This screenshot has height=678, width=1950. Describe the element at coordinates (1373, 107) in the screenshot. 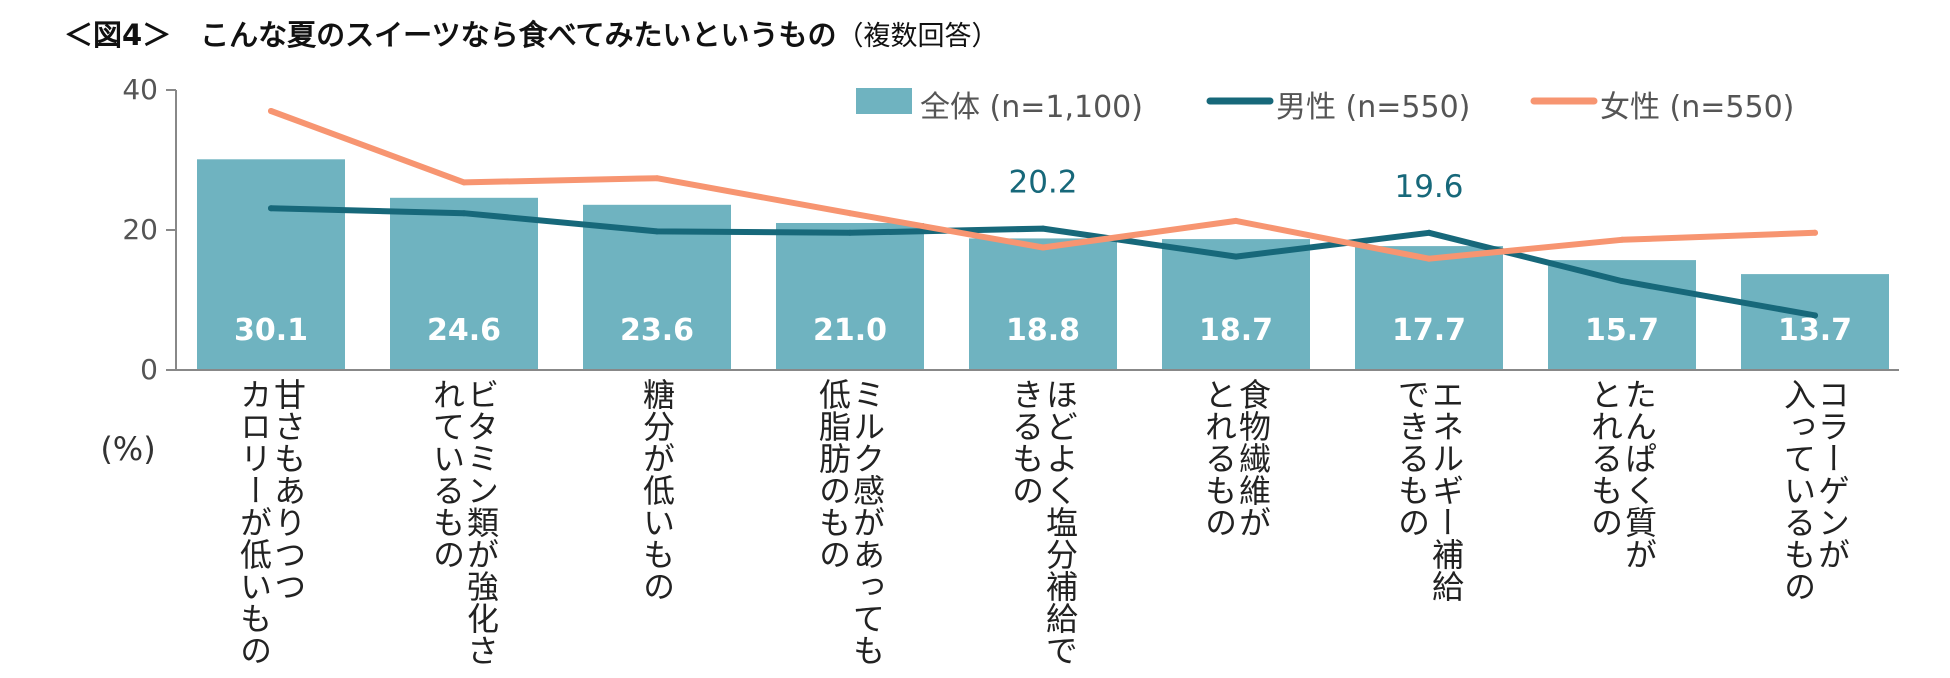

I see `legend-label: 男性 (n=550)` at that location.